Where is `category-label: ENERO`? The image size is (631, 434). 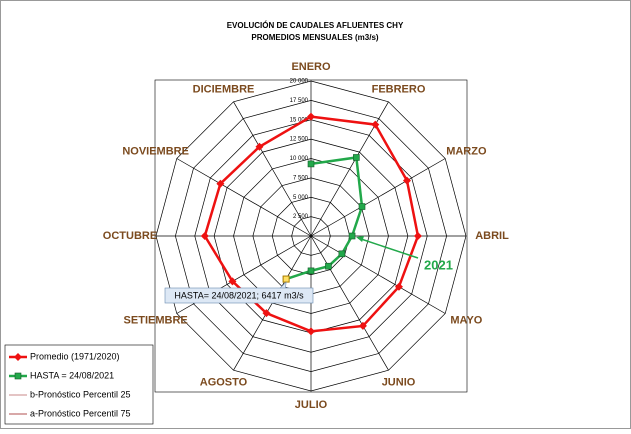
category-label: ENERO is located at coordinates (311, 67).